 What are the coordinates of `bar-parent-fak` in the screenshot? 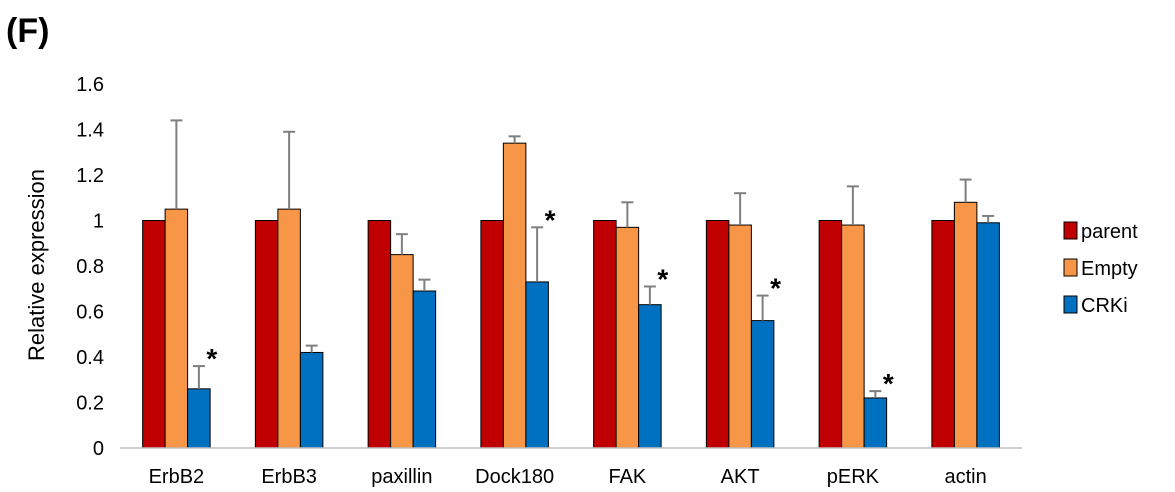 It's located at (605, 334).